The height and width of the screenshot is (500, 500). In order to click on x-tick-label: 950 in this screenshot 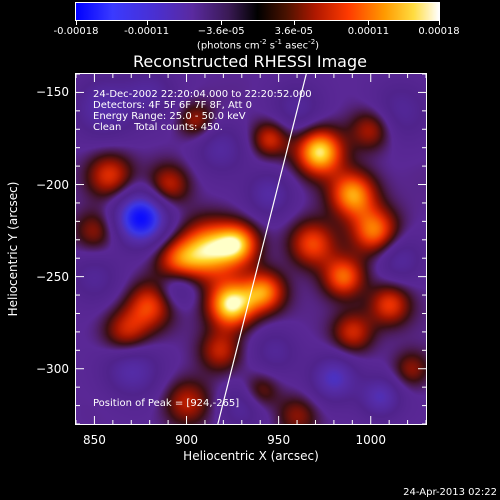, I will do `click(279, 440)`.